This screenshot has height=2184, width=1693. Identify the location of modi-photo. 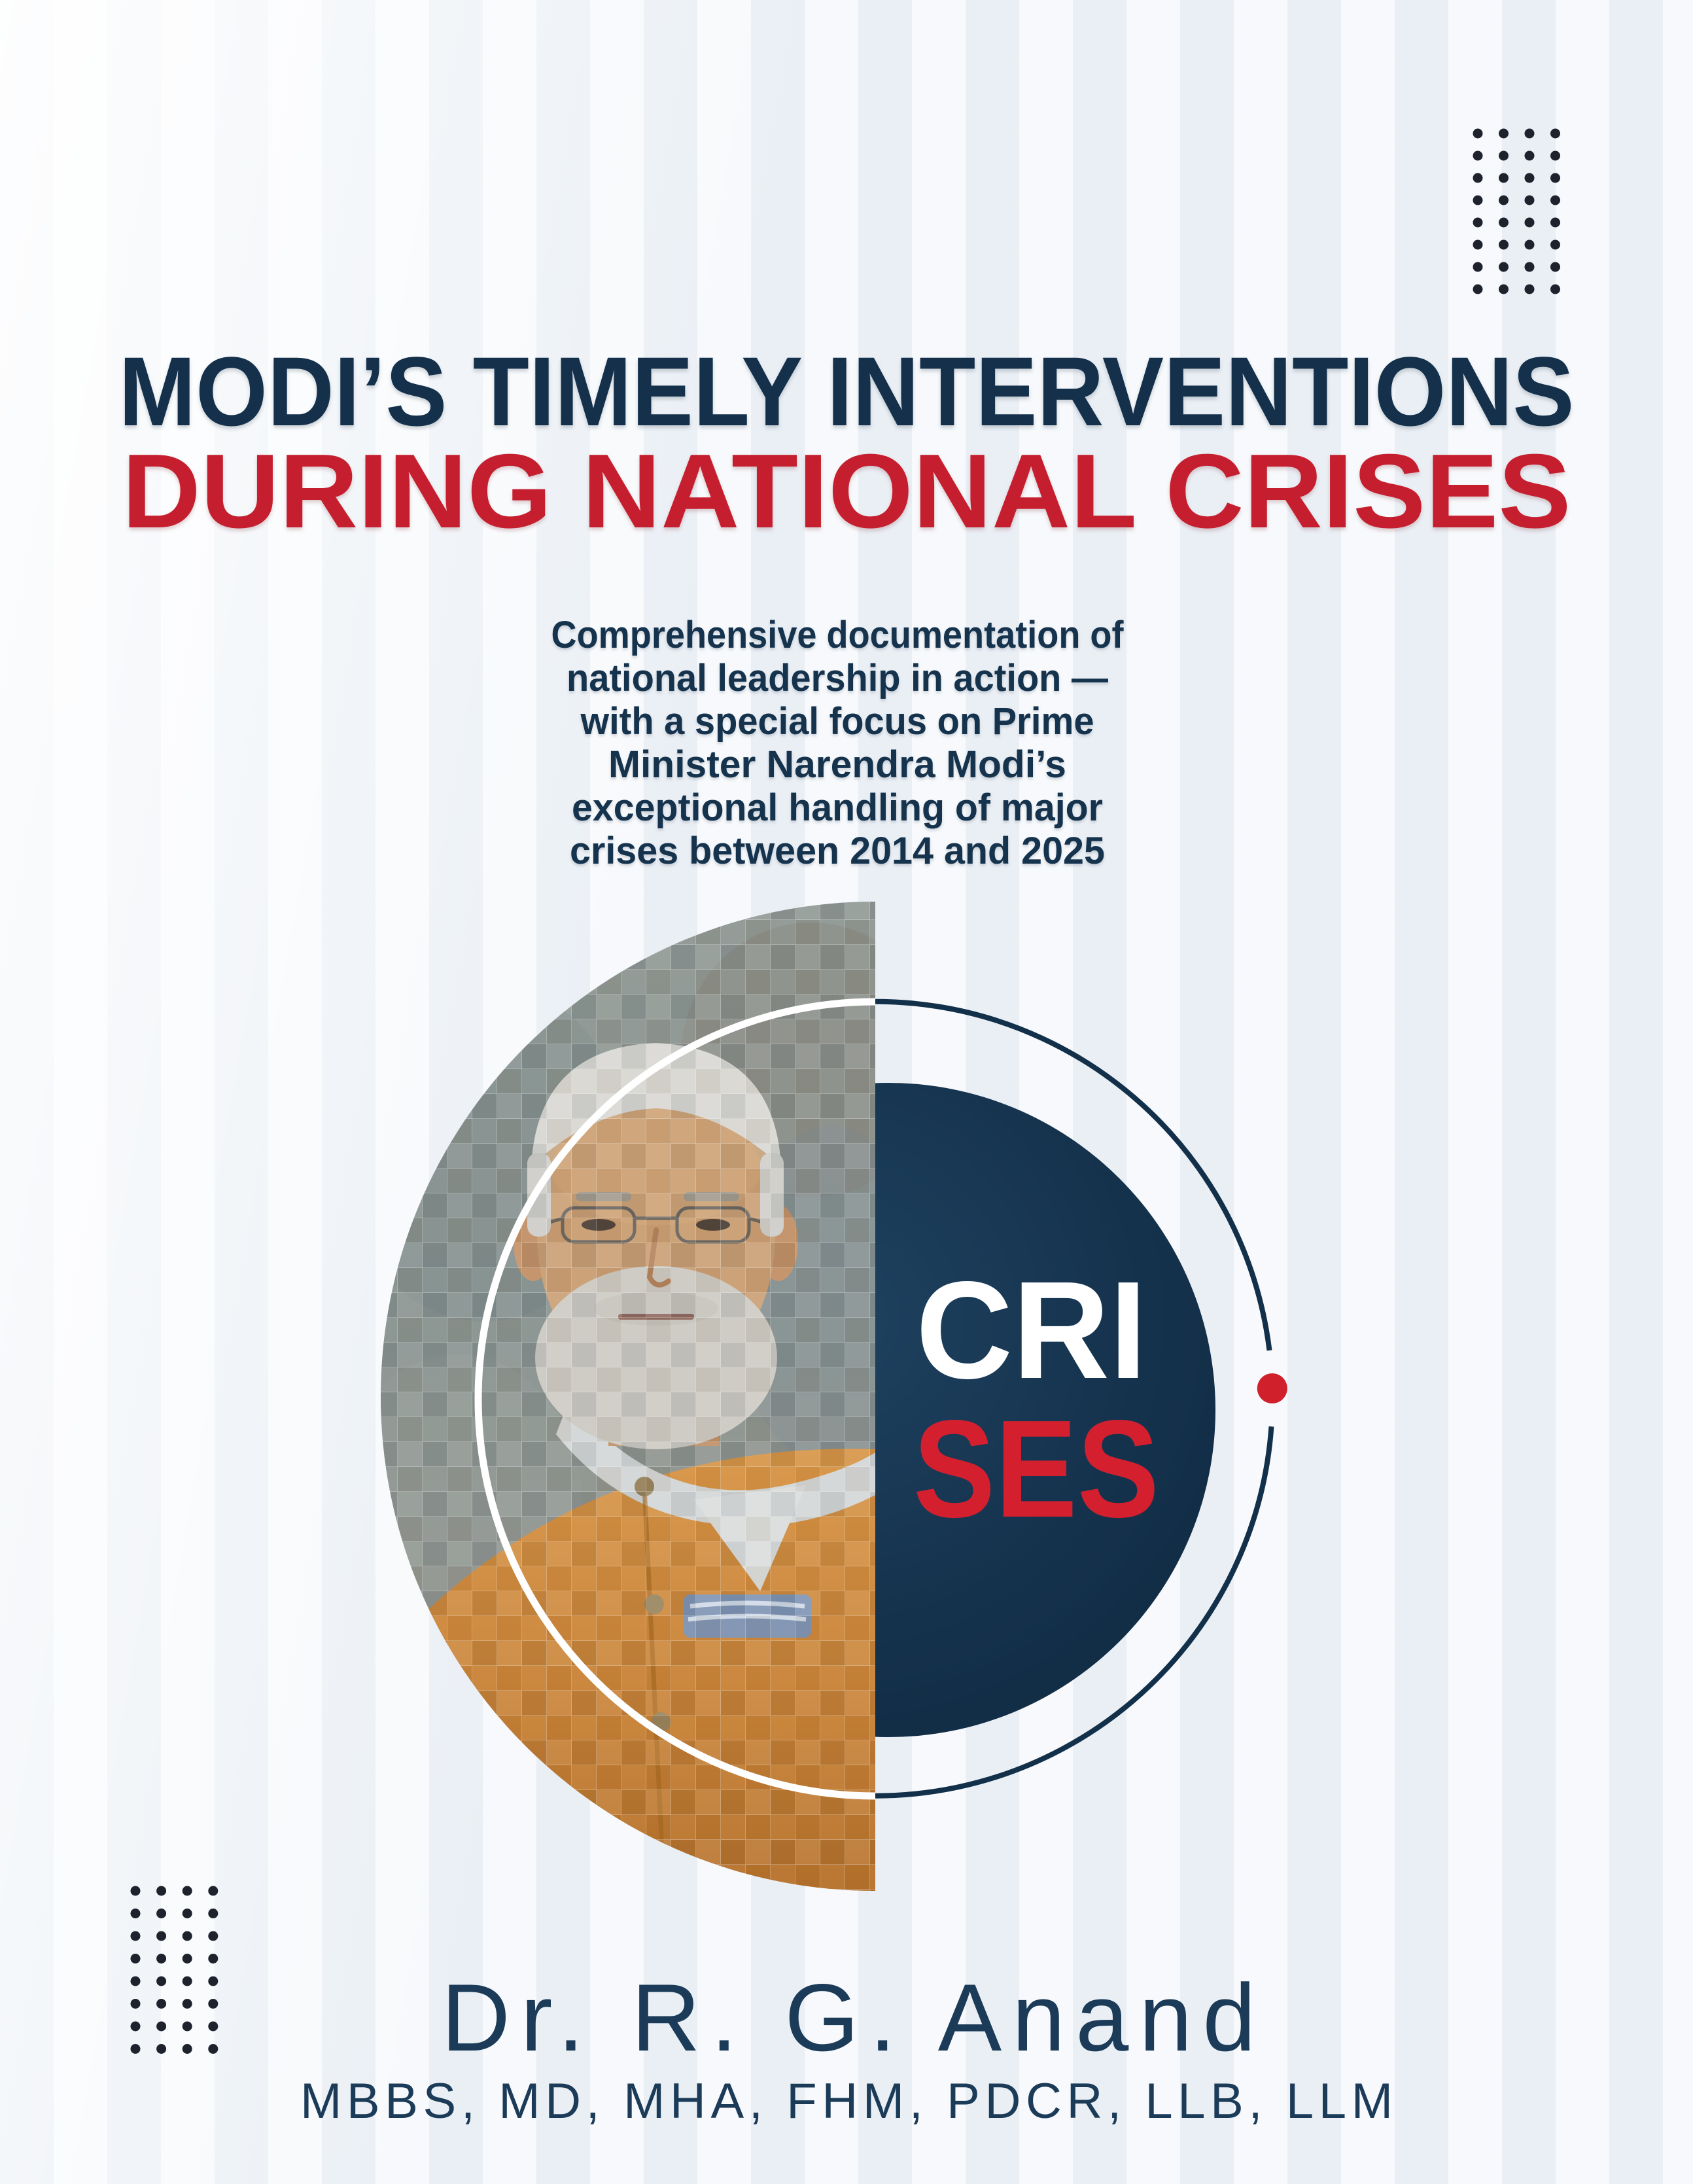
(628, 1396).